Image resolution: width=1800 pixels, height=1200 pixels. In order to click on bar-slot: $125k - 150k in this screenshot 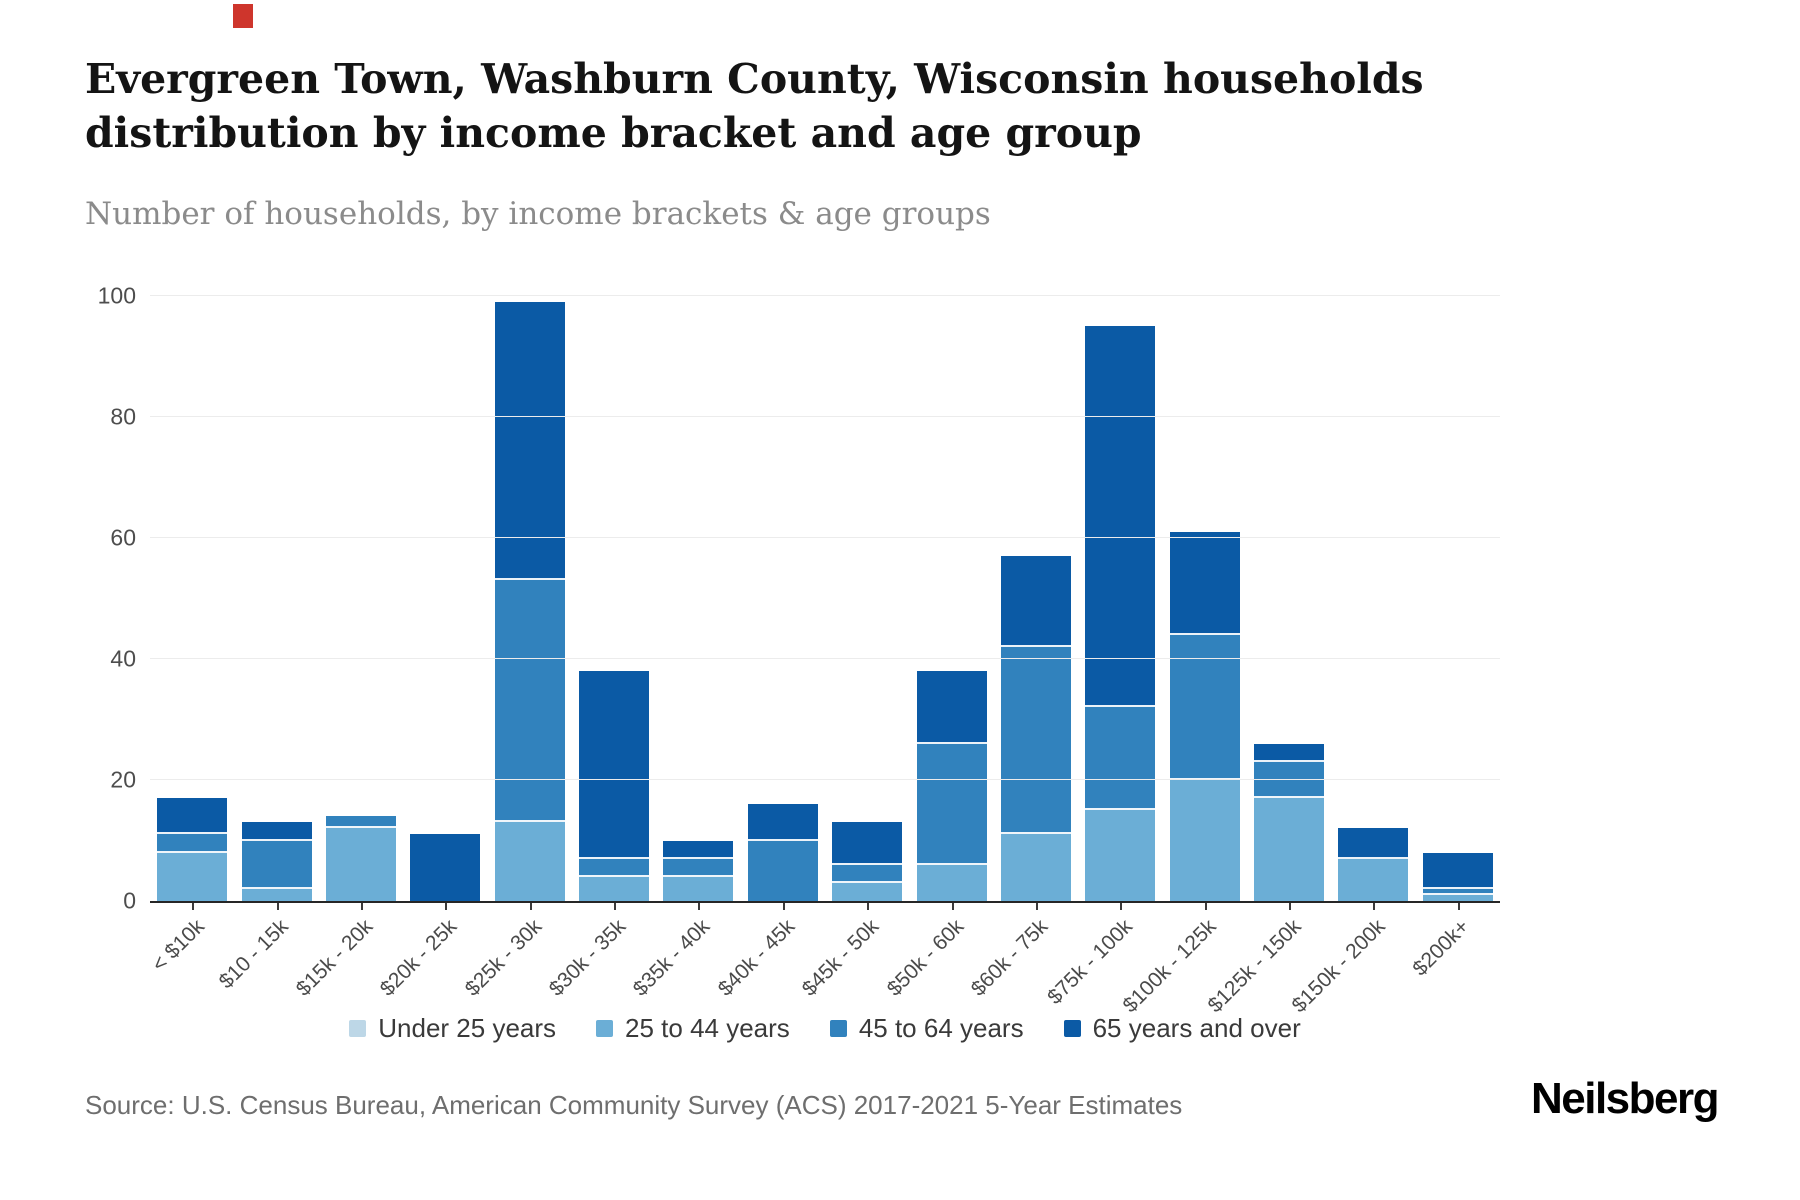, I will do `click(1267, 656)`.